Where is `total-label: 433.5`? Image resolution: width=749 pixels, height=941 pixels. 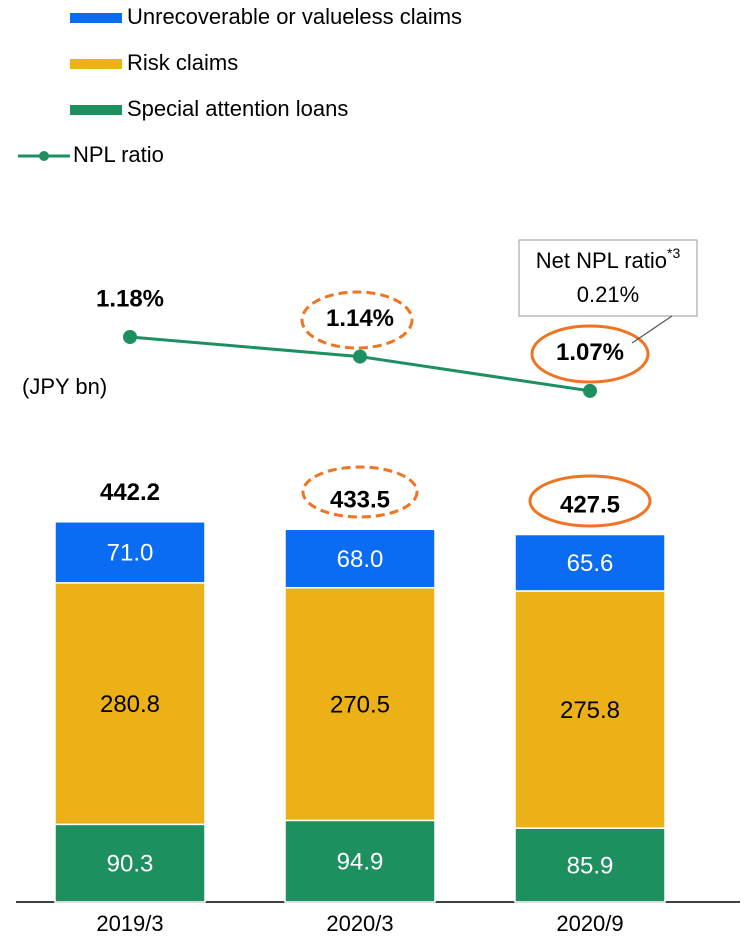 total-label: 433.5 is located at coordinates (360, 500).